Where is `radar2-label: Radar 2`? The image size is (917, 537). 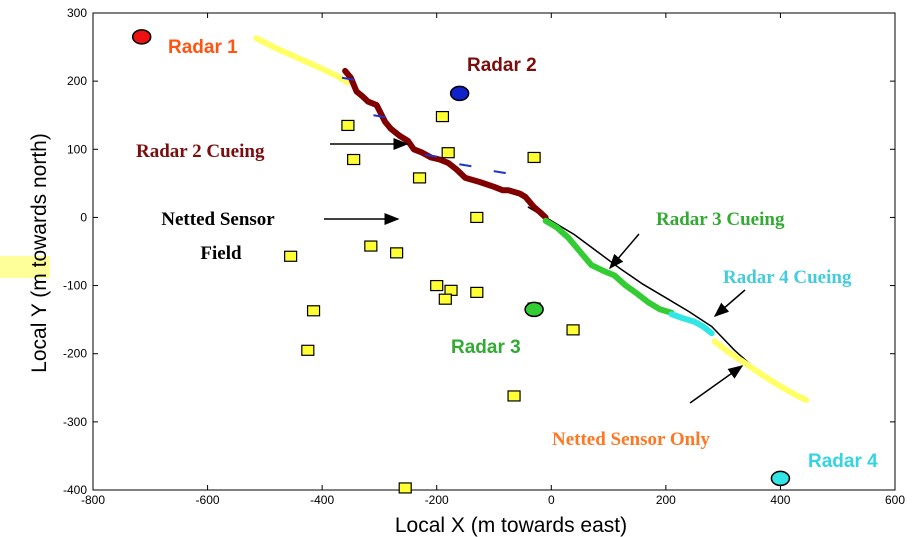
radar2-label: Radar 2 is located at coordinates (502, 65).